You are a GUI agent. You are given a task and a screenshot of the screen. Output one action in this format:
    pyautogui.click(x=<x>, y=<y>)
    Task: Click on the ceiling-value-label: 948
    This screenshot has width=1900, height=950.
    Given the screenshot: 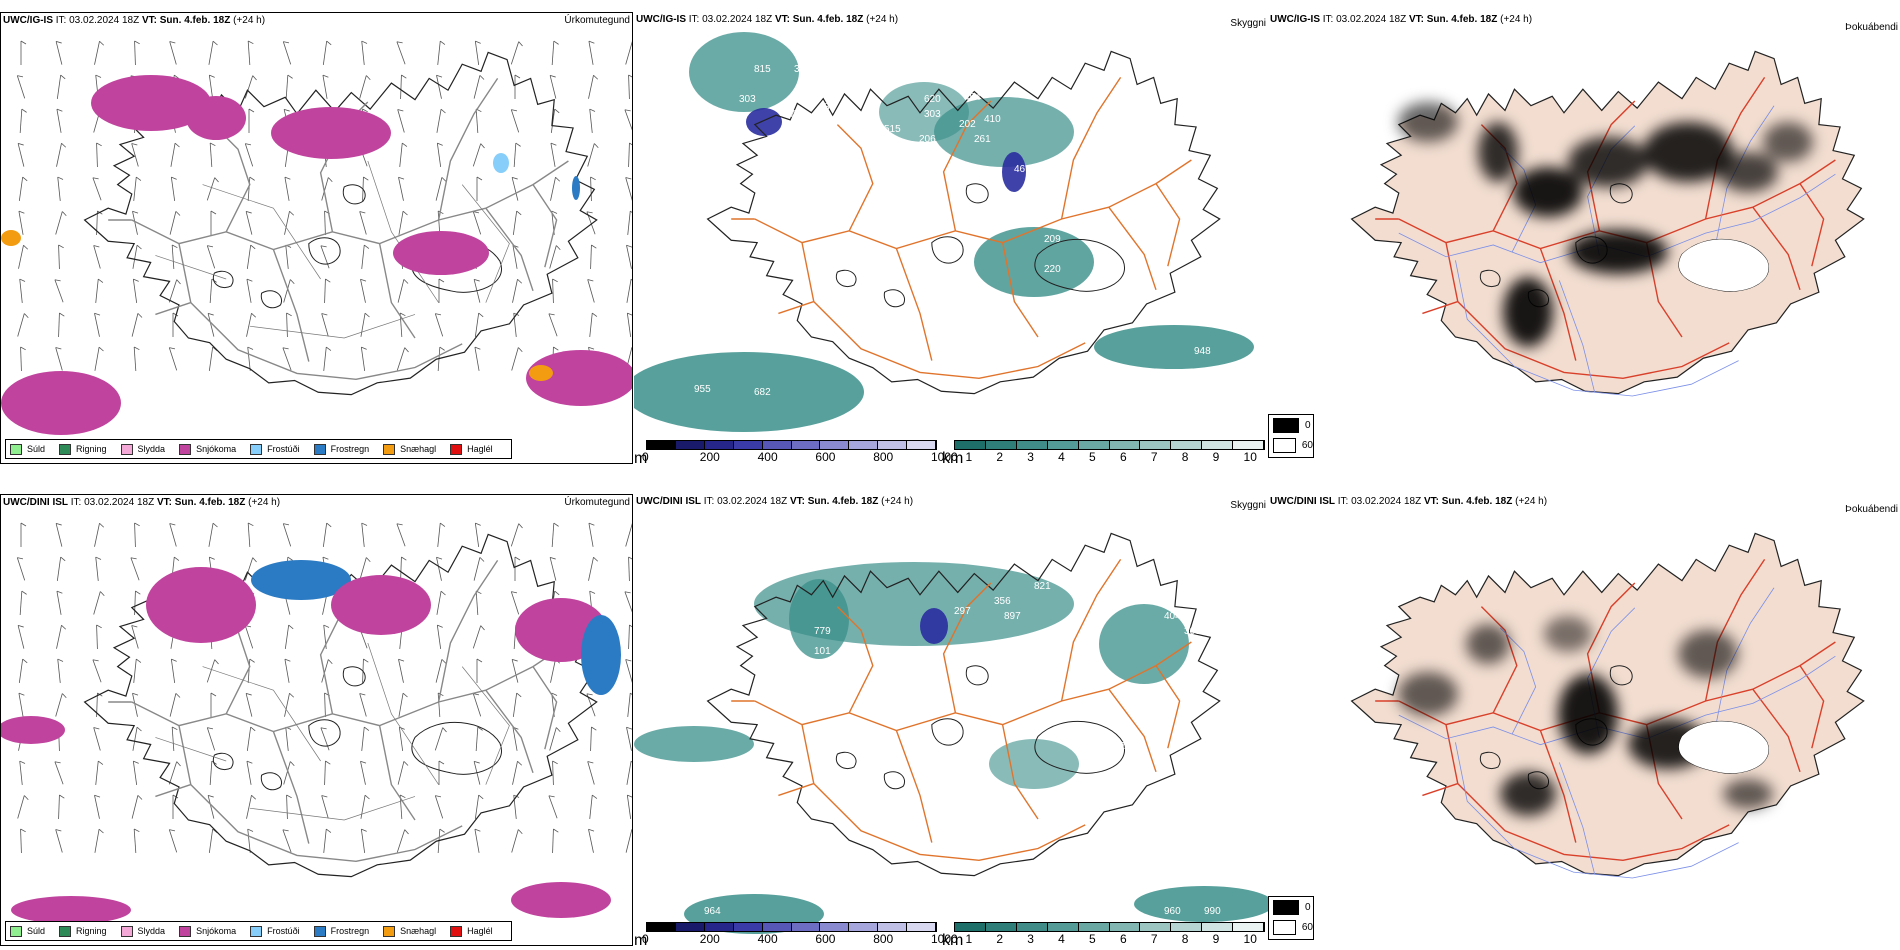 What is the action you would take?
    pyautogui.click(x=1202, y=351)
    